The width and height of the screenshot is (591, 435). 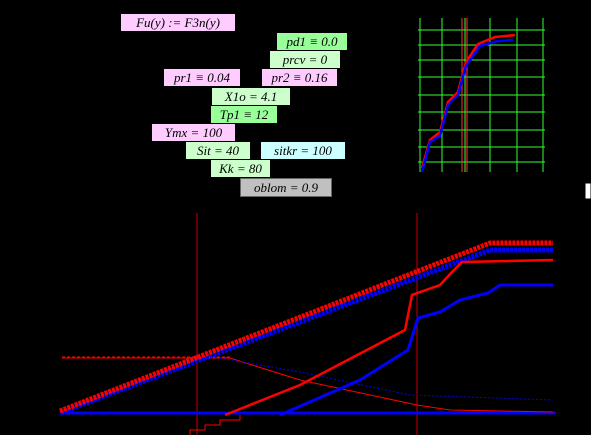 What do you see at coordinates (218, 150) in the screenshot?
I see `variable: Sit = 40` at bounding box center [218, 150].